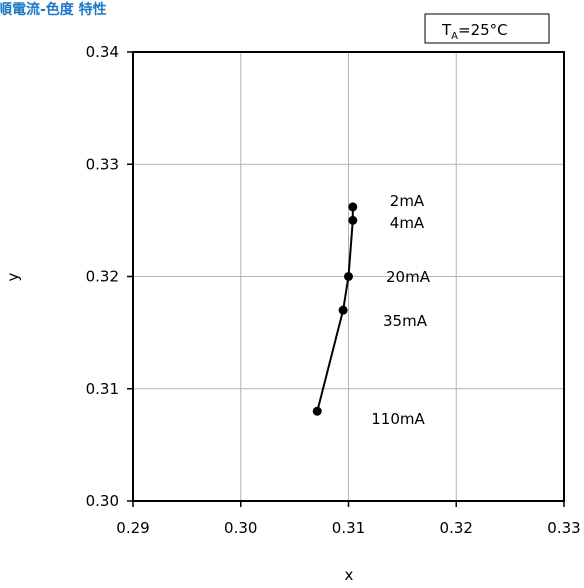  What do you see at coordinates (456, 528) in the screenshot?
I see `x-tick-label: 0.32` at bounding box center [456, 528].